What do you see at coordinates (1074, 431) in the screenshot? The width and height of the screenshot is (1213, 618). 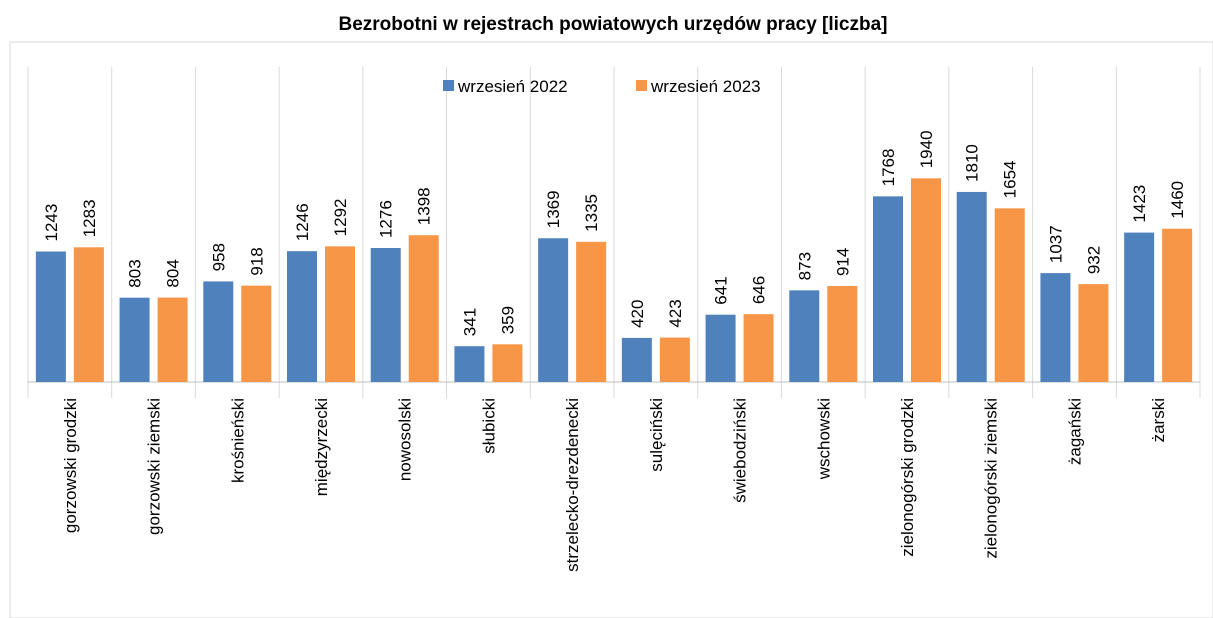 I see `x-tick-label: żagański` at bounding box center [1074, 431].